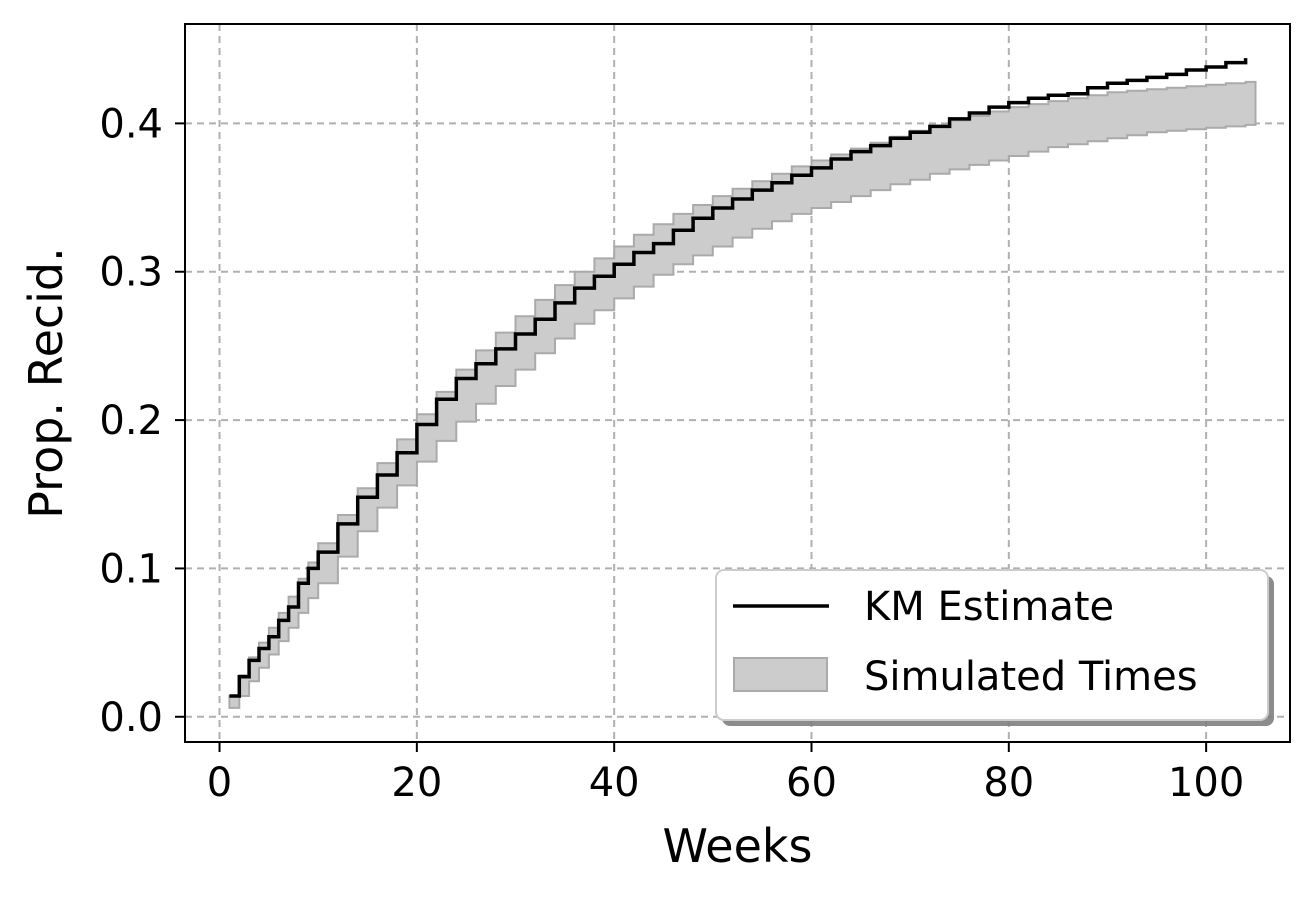 The width and height of the screenshot is (1315, 898). I want to click on y-tick-label: 0.3, so click(131, 273).